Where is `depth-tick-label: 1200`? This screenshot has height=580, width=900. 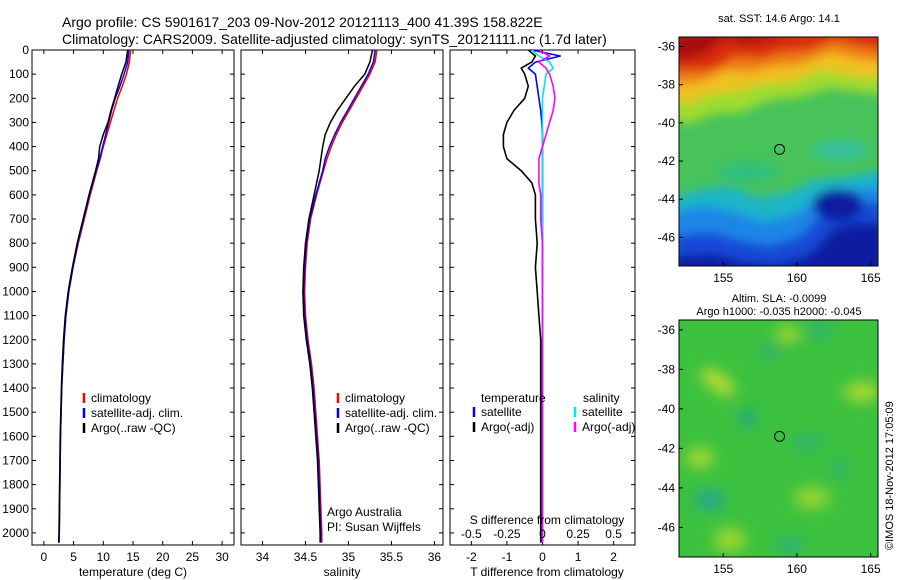 depth-tick-label: 1200 is located at coordinates (15, 340).